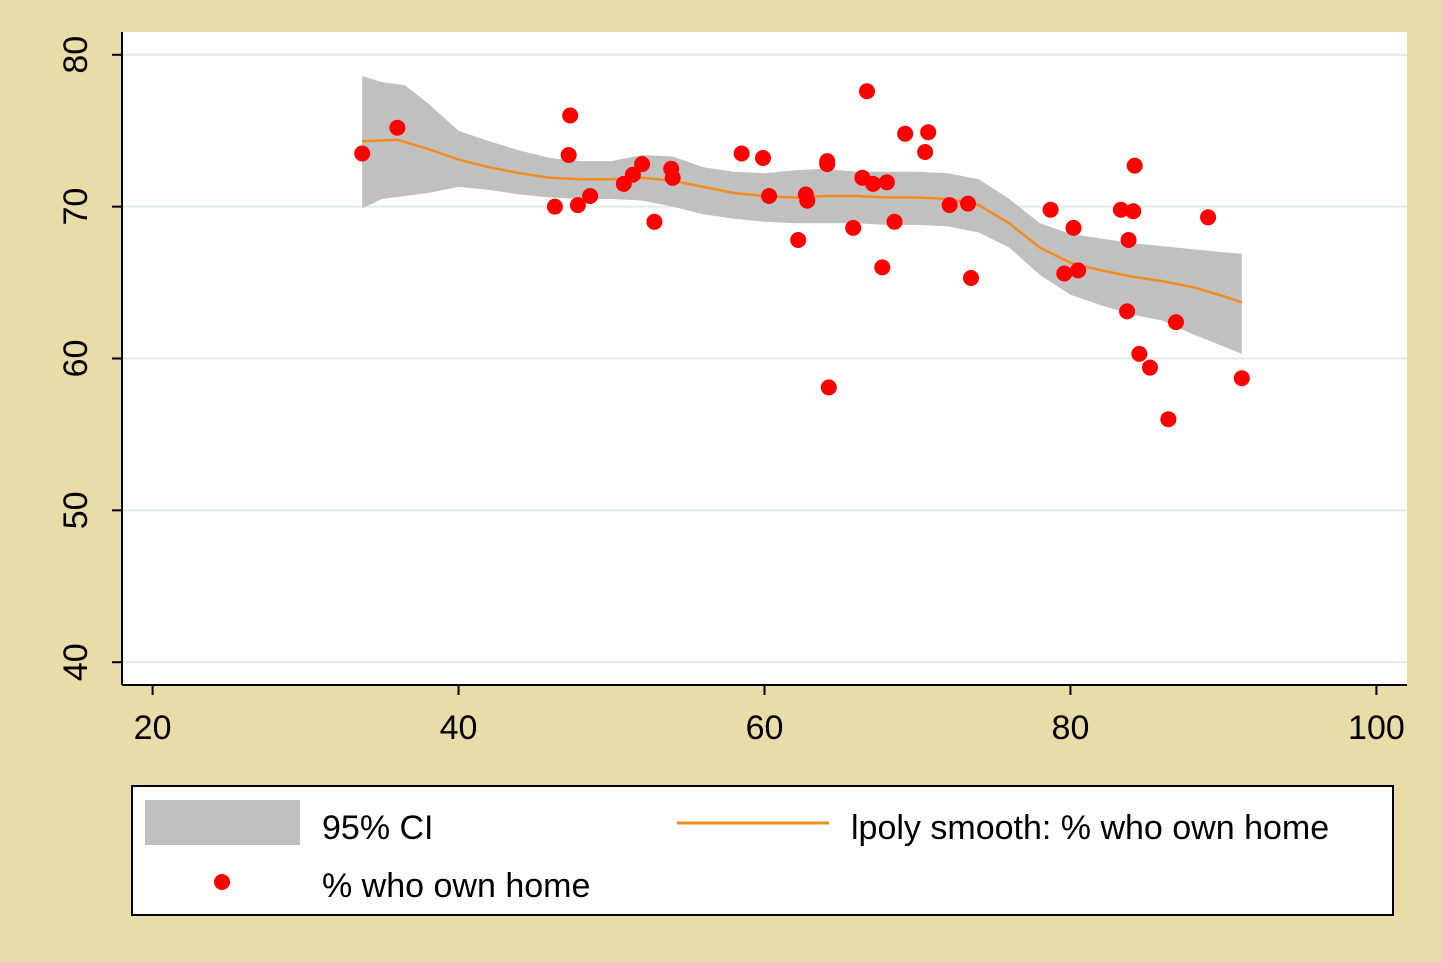 This screenshot has height=962, width=1442. I want to click on legend-points-label: % who own home, so click(456, 886).